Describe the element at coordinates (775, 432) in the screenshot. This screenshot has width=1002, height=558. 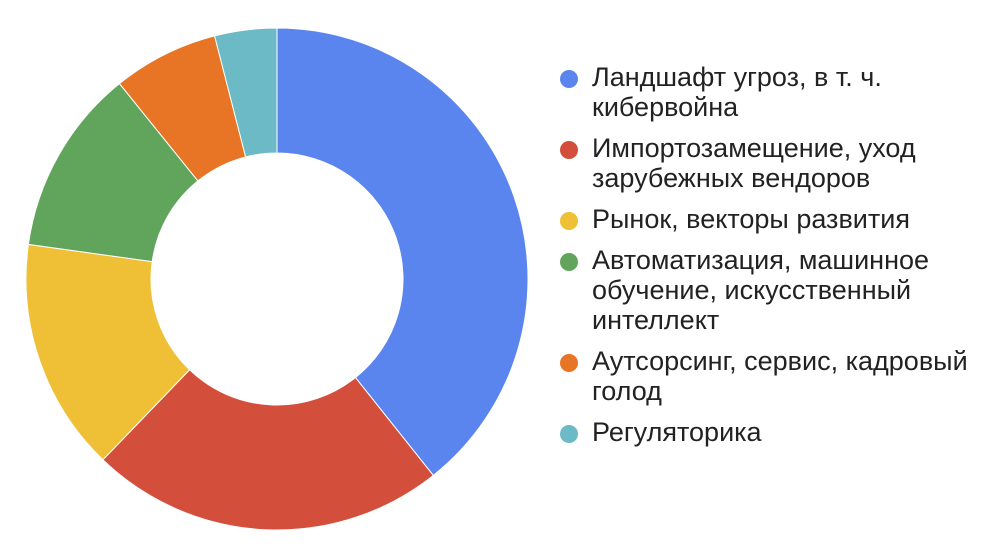
I see `legend-item-regulation: Регуляторика` at that location.